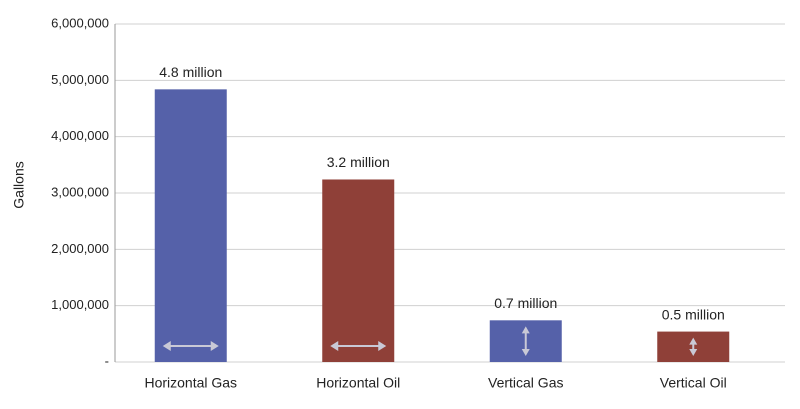 Image resolution: width=800 pixels, height=409 pixels. I want to click on data-label: 0.7 million, so click(525, 303).